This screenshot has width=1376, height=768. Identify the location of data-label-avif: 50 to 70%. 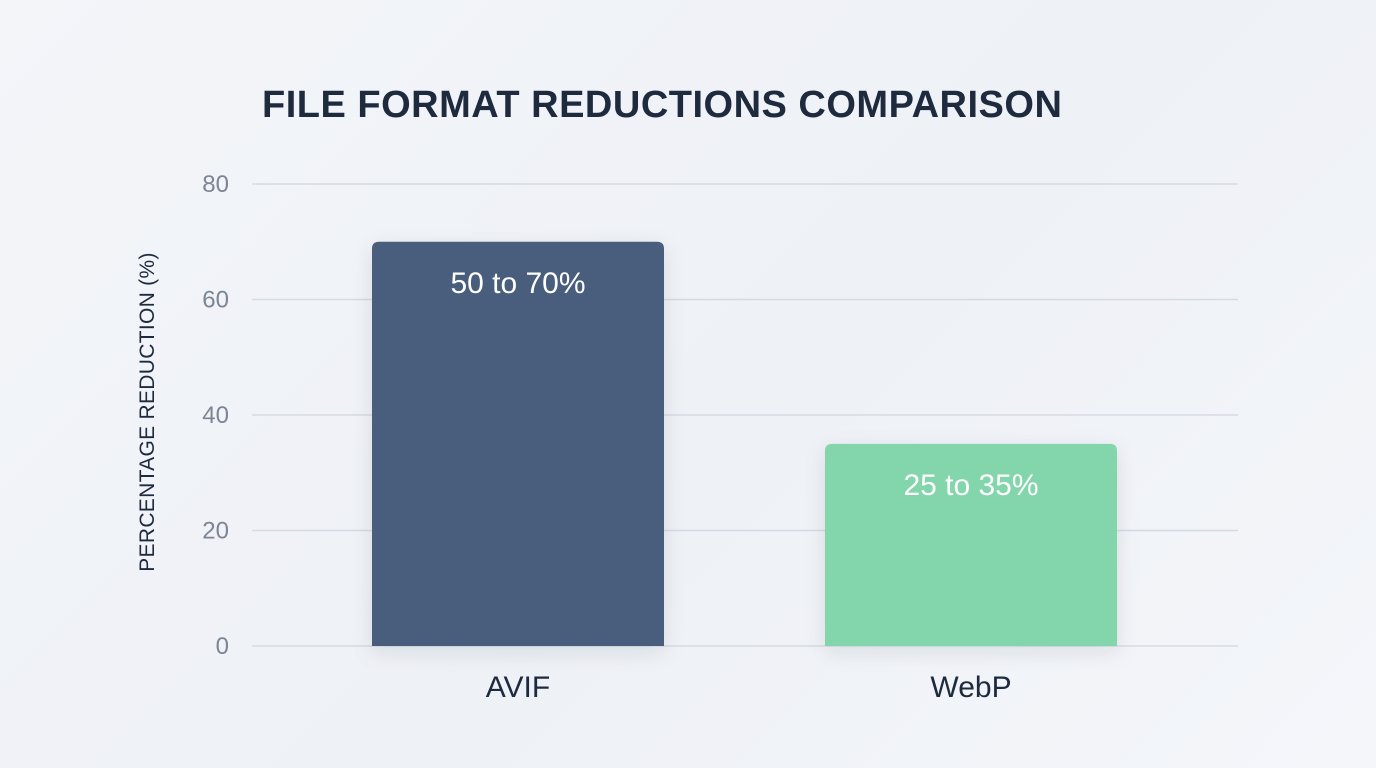
(517, 283).